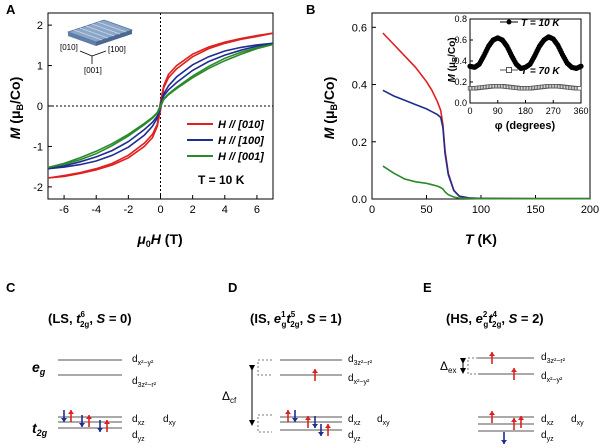 The height and width of the screenshot is (448, 600). What do you see at coordinates (547, 420) in the screenshot?
I see `orbital-e-dxz: dxz` at bounding box center [547, 420].